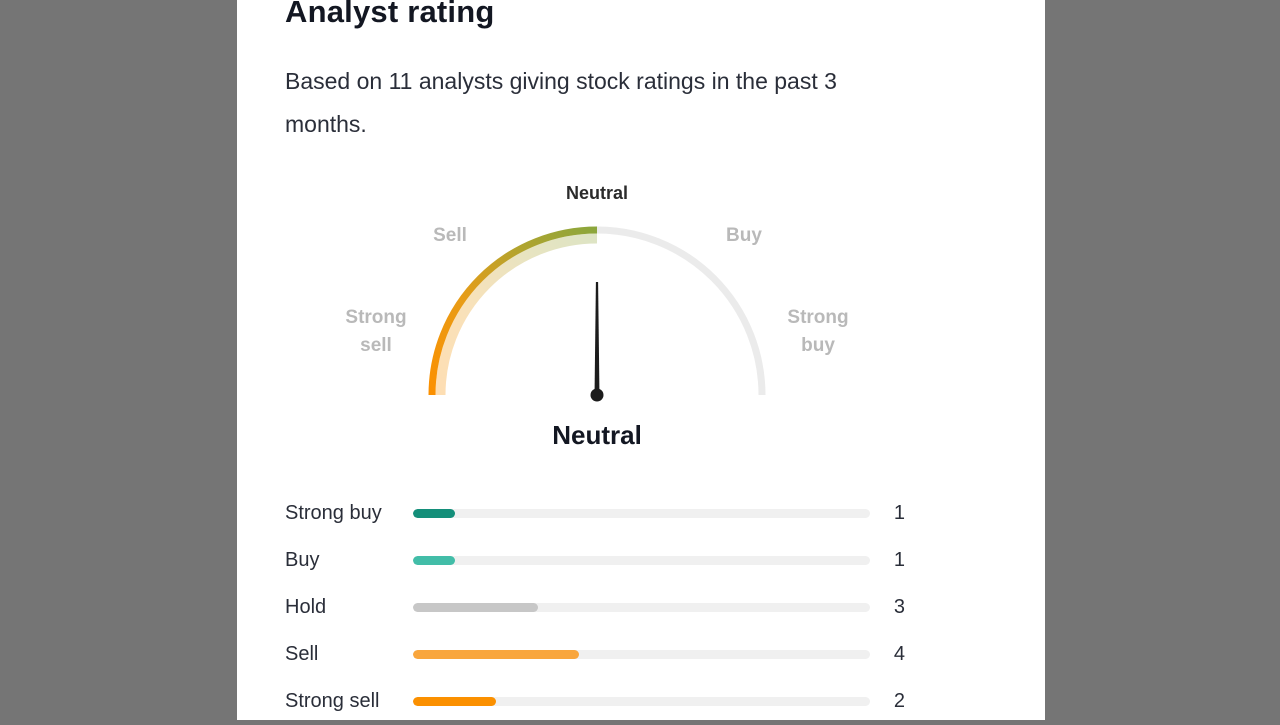 The height and width of the screenshot is (725, 1280). What do you see at coordinates (302, 560) in the screenshot?
I see `rating-label: Buy` at bounding box center [302, 560].